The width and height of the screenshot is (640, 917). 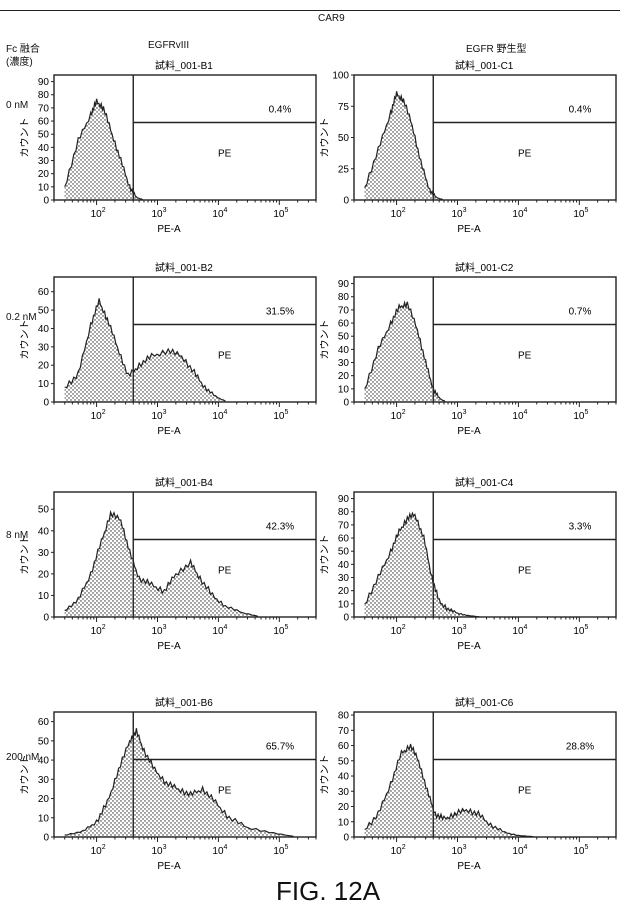 What do you see at coordinates (280, 747) in the screenshot?
I see `gate-percent-001-b6: 65.7%` at bounding box center [280, 747].